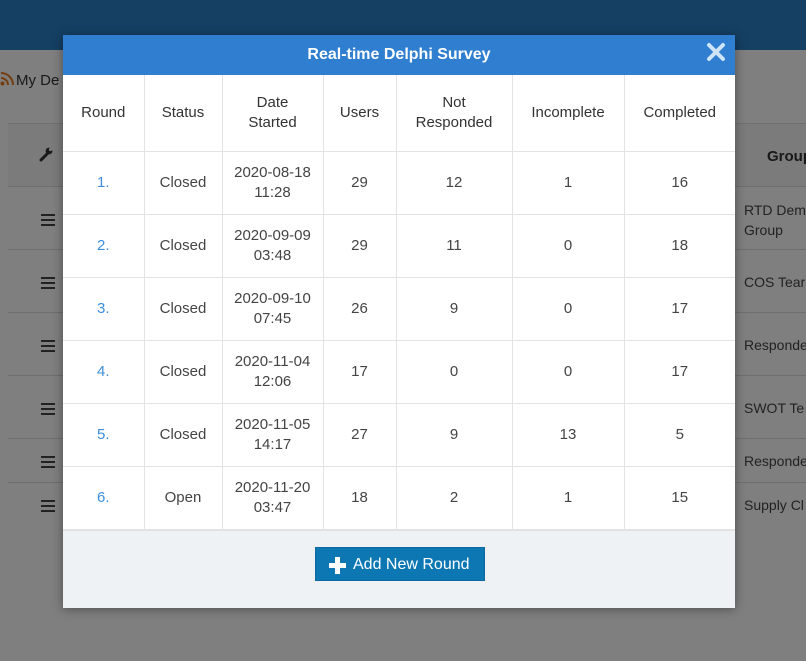  Describe the element at coordinates (679, 498) in the screenshot. I see `completed-cell: 15` at that location.